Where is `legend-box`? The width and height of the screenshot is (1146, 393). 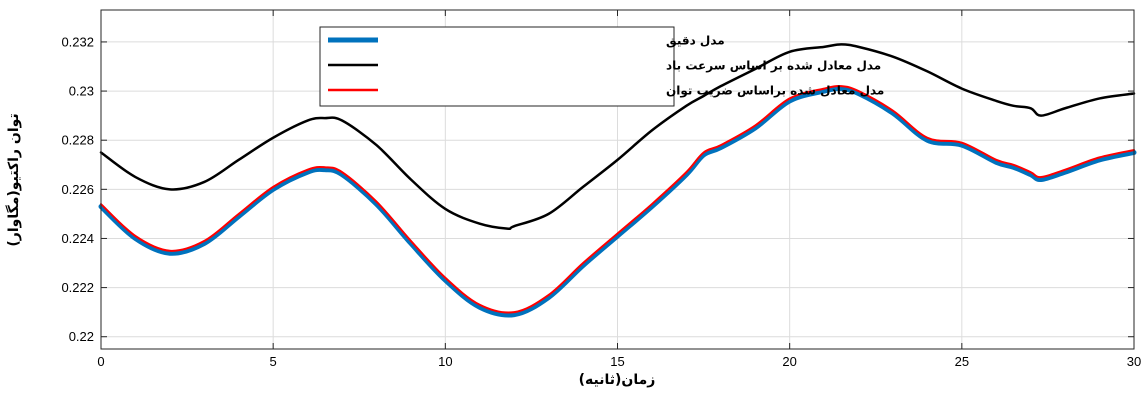 legend-box is located at coordinates (497, 66).